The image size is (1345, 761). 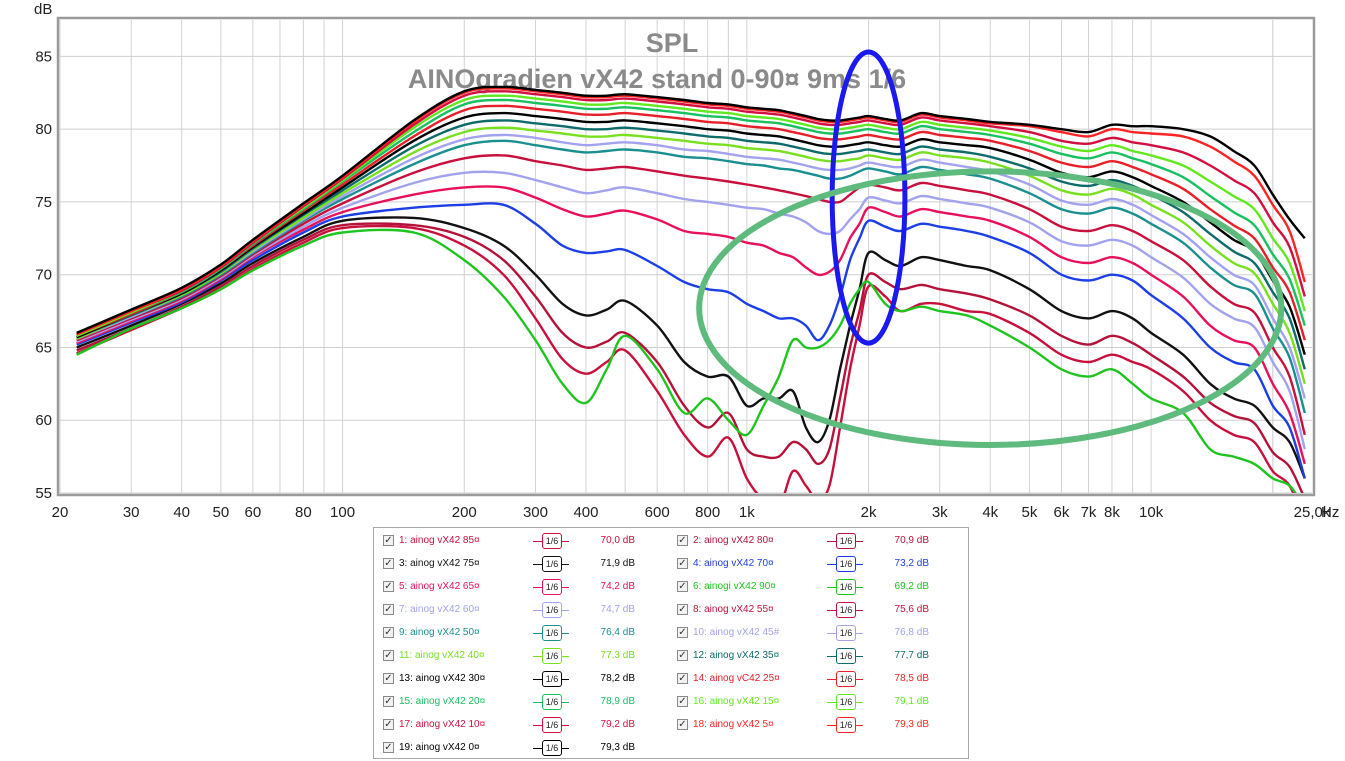 I want to click on legend-item: ✓ 12: ainog vX42 35¤ 1/6 77,7 dB, so click(x=817, y=656).